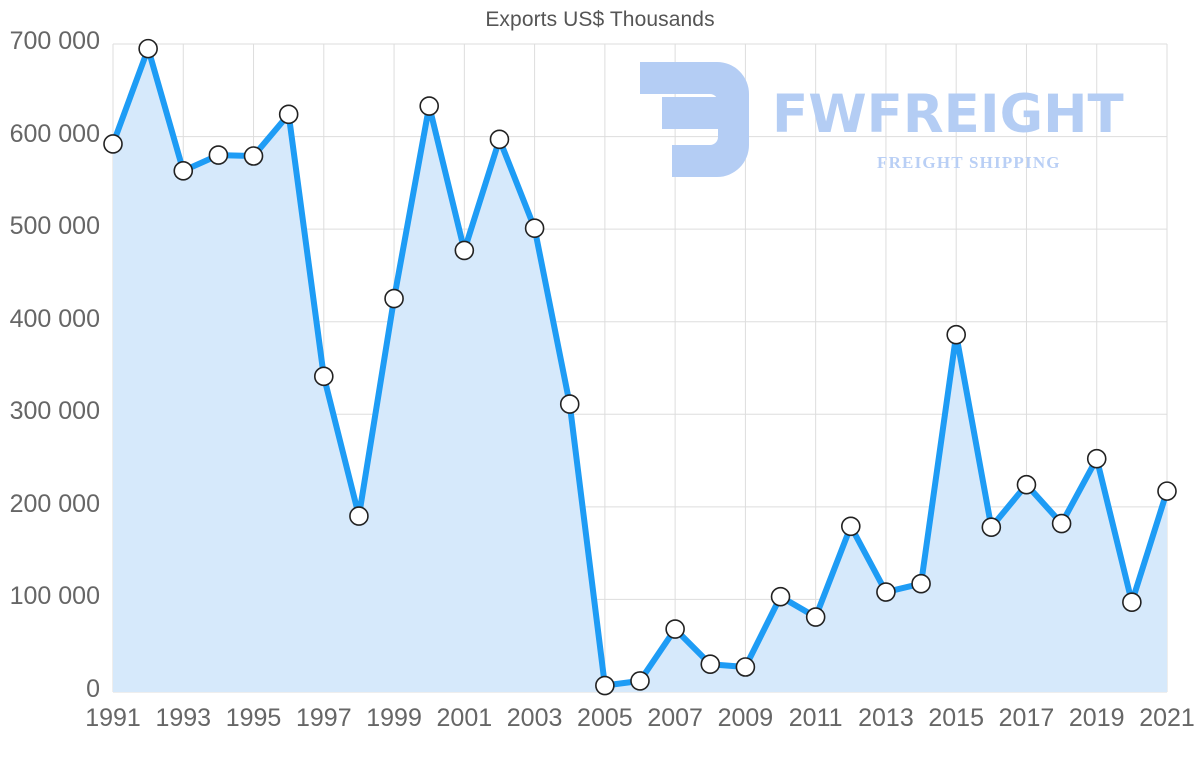 Image resolution: width=1200 pixels, height=763 pixels. What do you see at coordinates (1167, 718) in the screenshot?
I see `x-axis-tick-label: 2021` at bounding box center [1167, 718].